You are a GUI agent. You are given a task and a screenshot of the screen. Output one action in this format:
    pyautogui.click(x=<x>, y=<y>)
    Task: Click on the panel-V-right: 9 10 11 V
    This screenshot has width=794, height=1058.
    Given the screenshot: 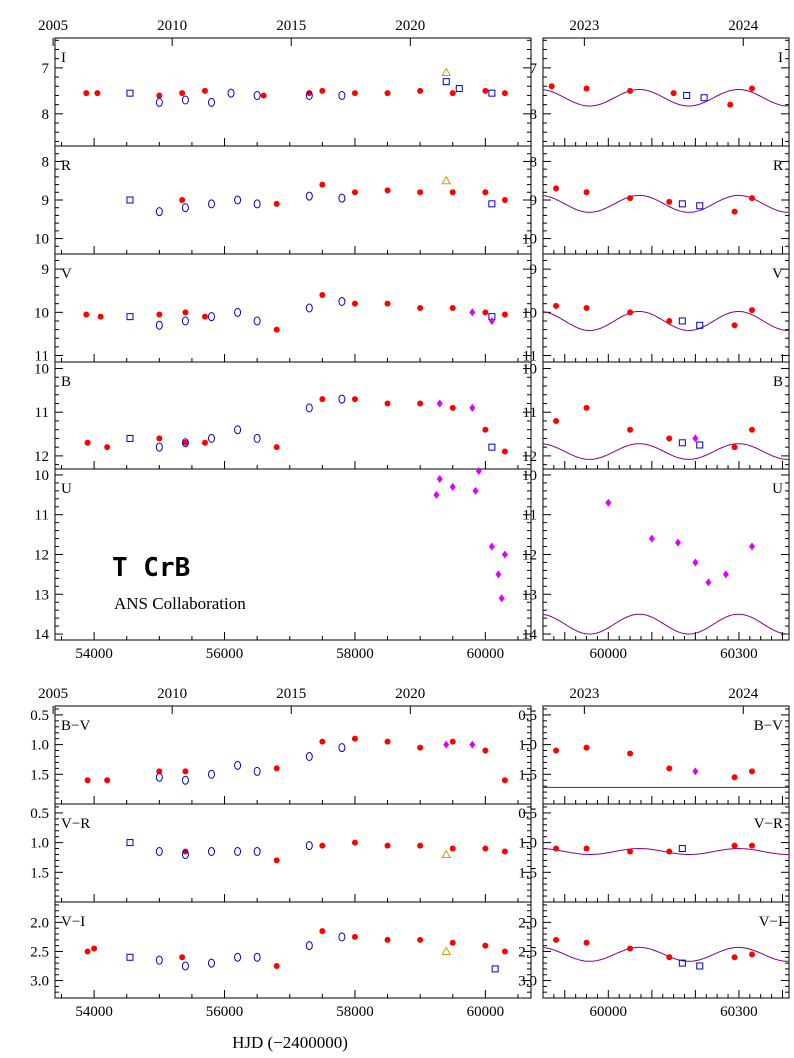 What is the action you would take?
    pyautogui.click(x=656, y=309)
    